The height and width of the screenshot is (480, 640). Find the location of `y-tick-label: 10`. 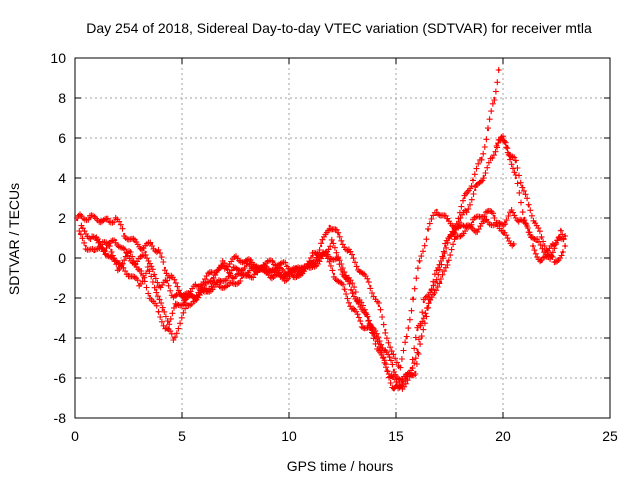

y-tick-label: 10 is located at coordinates (58, 58).